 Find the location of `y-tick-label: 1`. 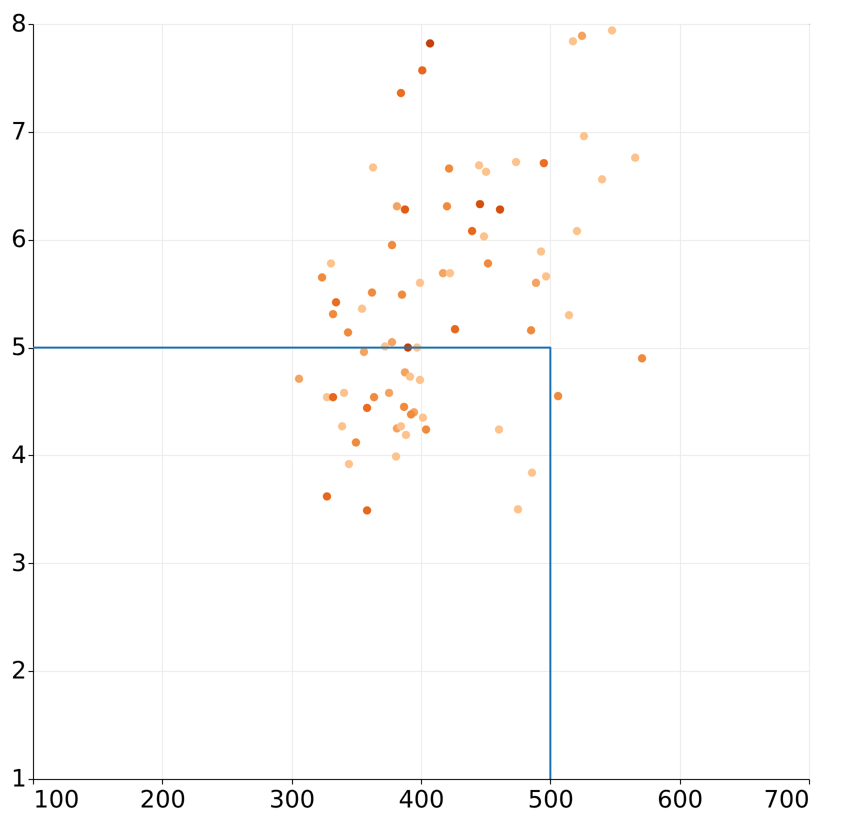

y-tick-label: 1 is located at coordinates (18, 778).